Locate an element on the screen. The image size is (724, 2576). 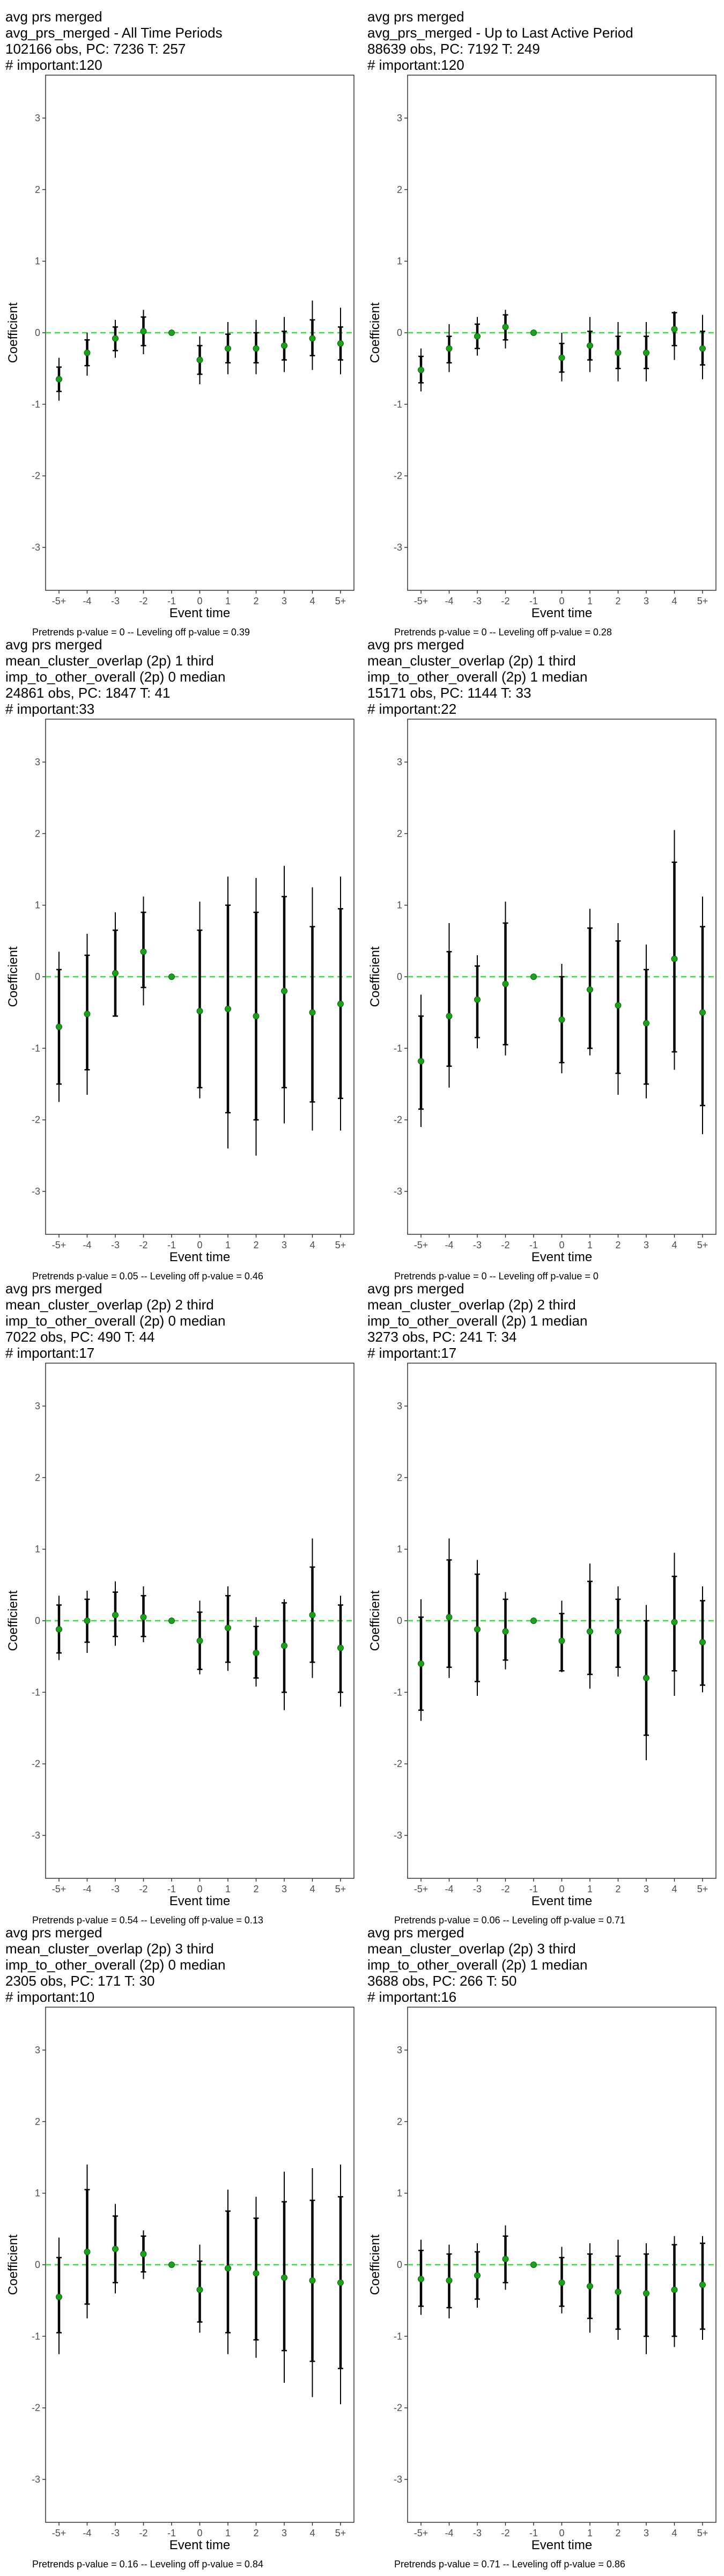
chart-title-line: mean_cluster_overlap (2p) 2 third is located at coordinates (471, 1305).